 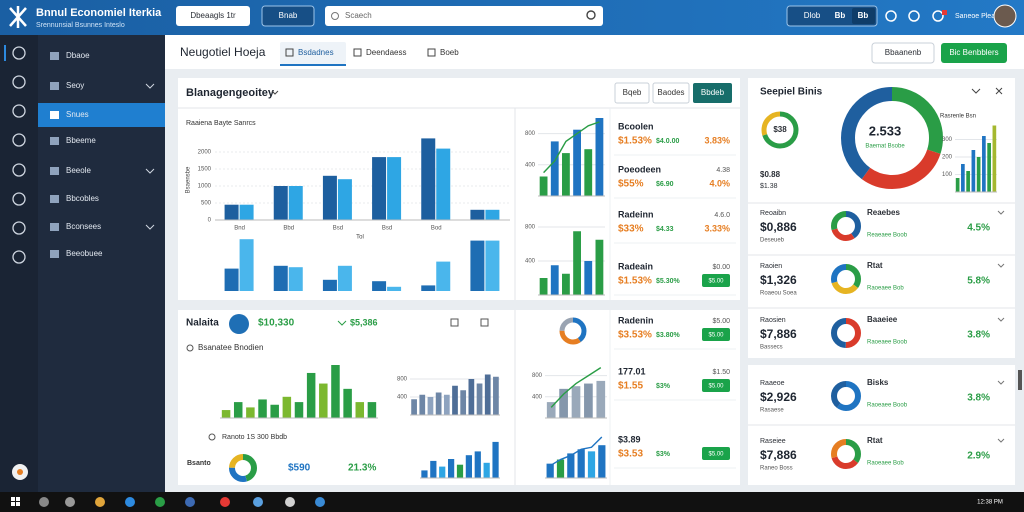 What do you see at coordinates (721, 372) in the screenshot?
I see `stat-top: $1.50` at bounding box center [721, 372].